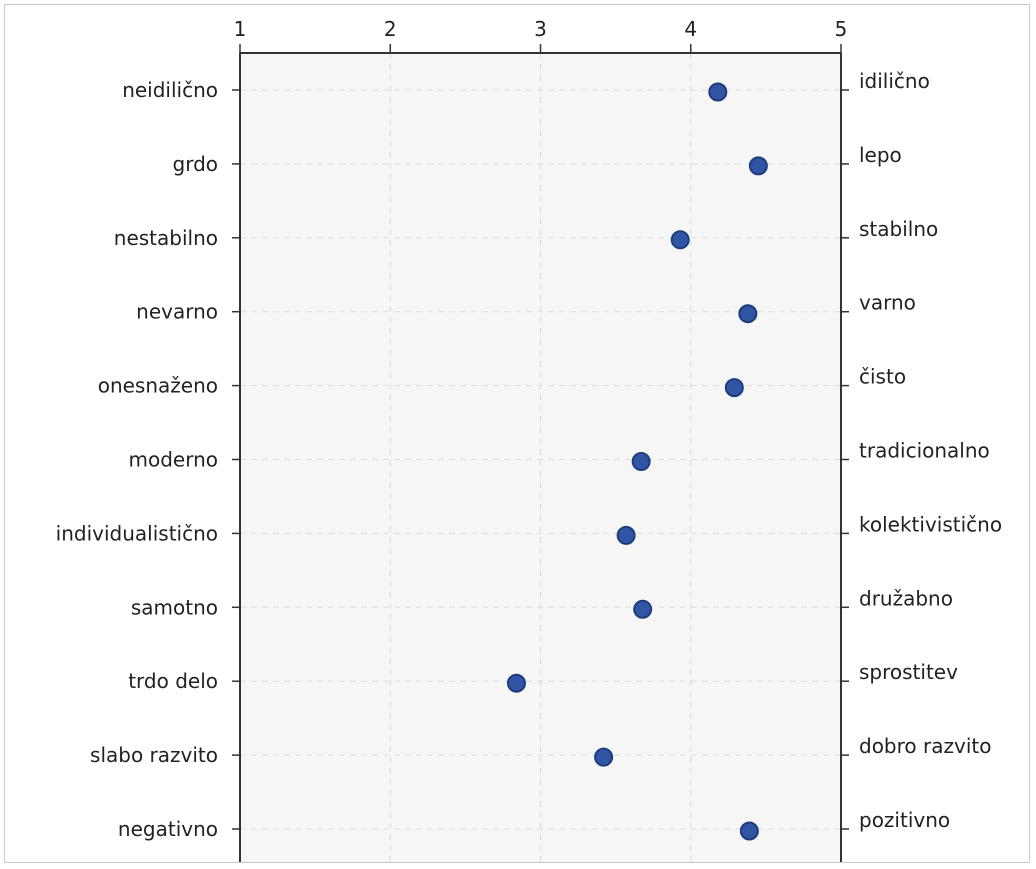 Image resolution: width=1036 pixels, height=869 pixels. Describe the element at coordinates (930, 524) in the screenshot. I see `right-label: kolektivistično` at that location.